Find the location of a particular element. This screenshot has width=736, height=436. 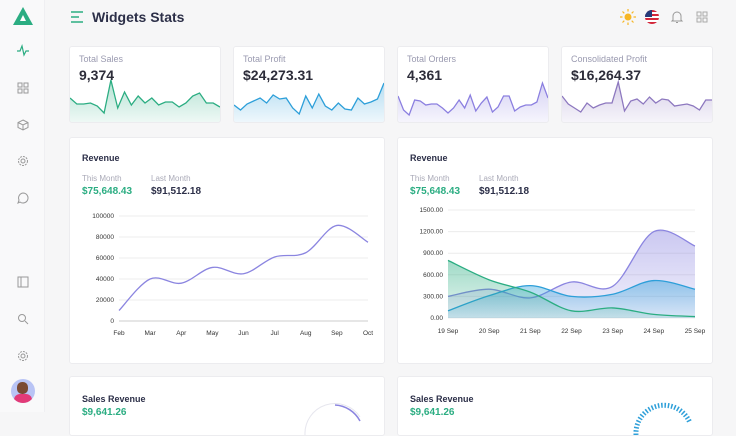

x-tick-label: 23 Sep is located at coordinates (612, 331).